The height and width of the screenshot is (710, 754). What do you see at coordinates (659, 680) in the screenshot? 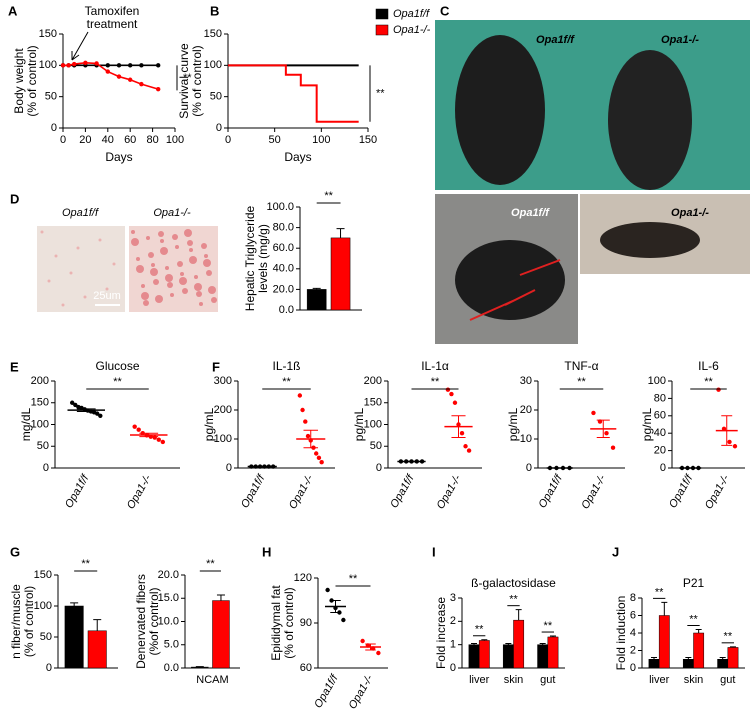
I see `x-tick-label: liver` at bounding box center [659, 680].